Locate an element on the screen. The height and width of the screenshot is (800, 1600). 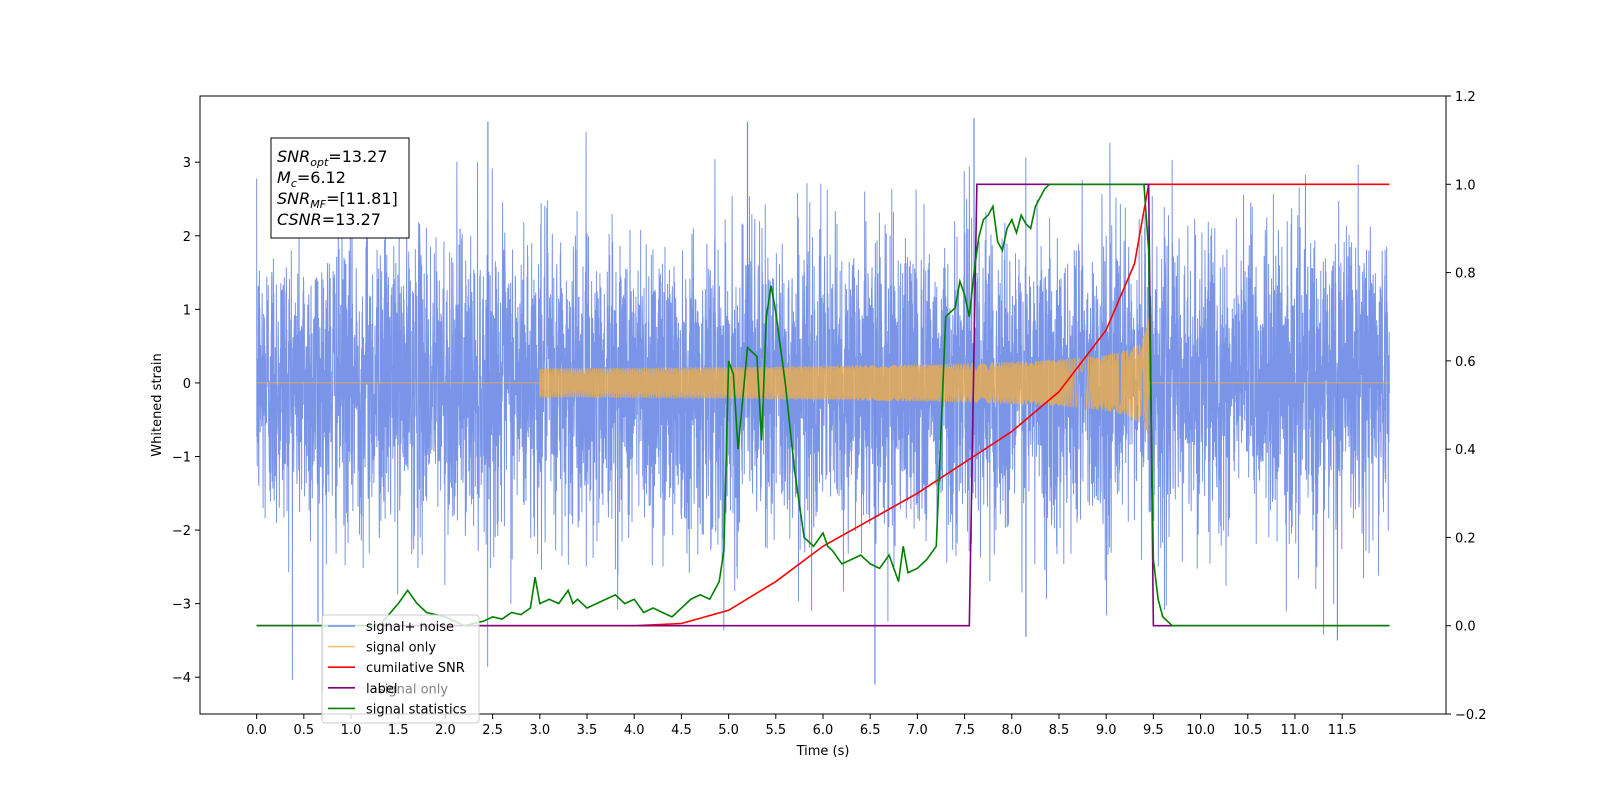
stats-annotation-line: SNRopt=13.27 is located at coordinates (332, 158).